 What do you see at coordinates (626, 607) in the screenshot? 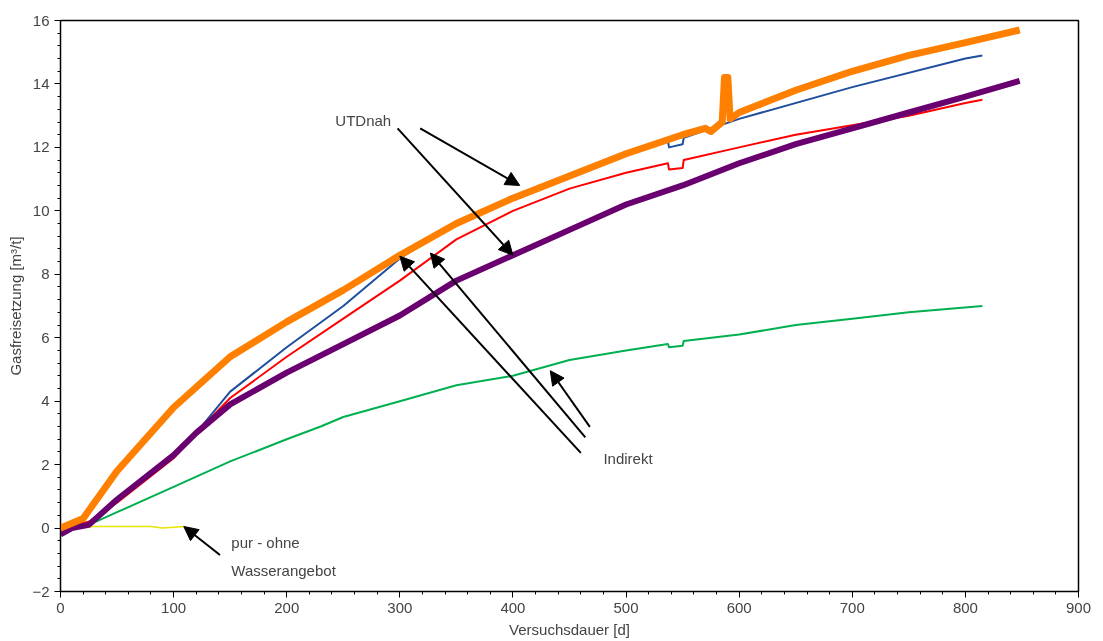
I see `x-tick-label: 500` at bounding box center [626, 607].